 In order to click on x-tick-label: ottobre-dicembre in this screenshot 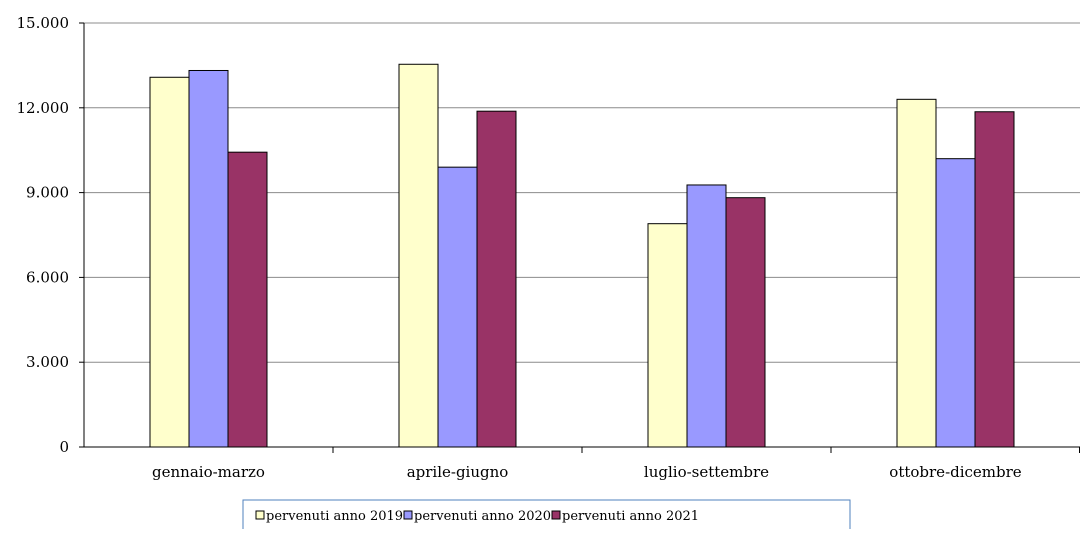, I will do `click(955, 472)`.